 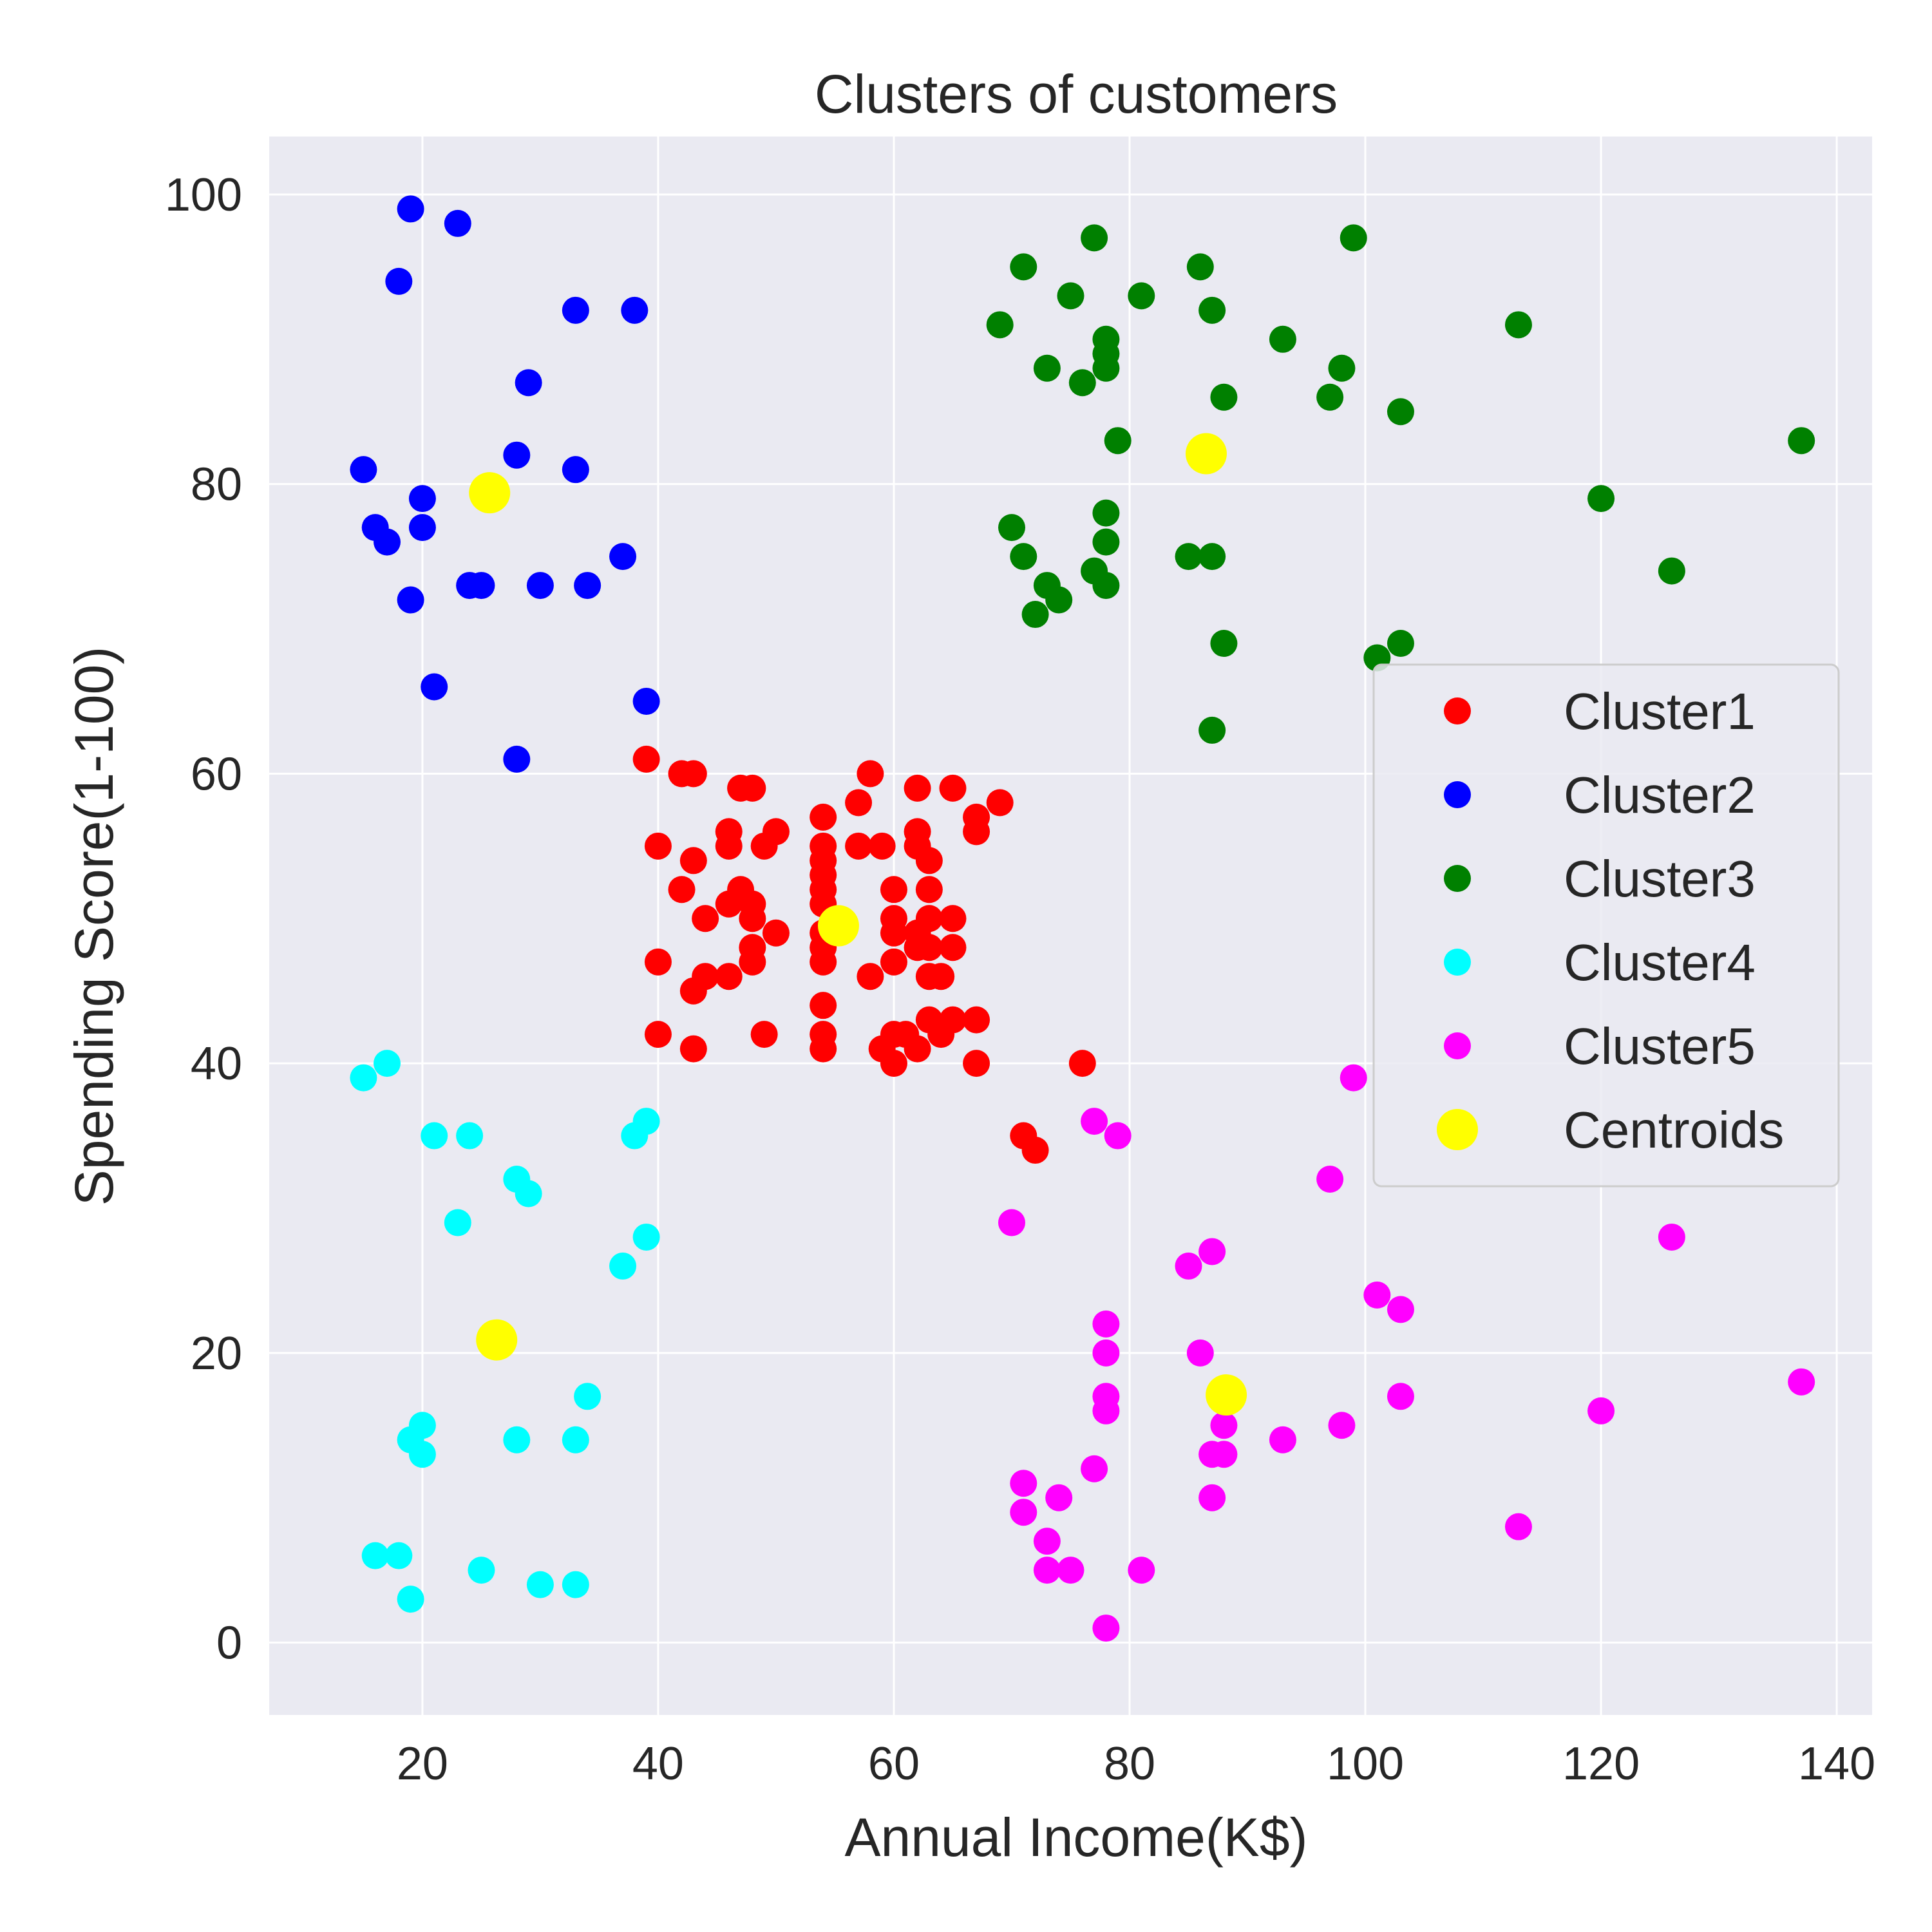 What do you see at coordinates (1075, 1837) in the screenshot?
I see `x-axis-label: Annual Income(K$)` at bounding box center [1075, 1837].